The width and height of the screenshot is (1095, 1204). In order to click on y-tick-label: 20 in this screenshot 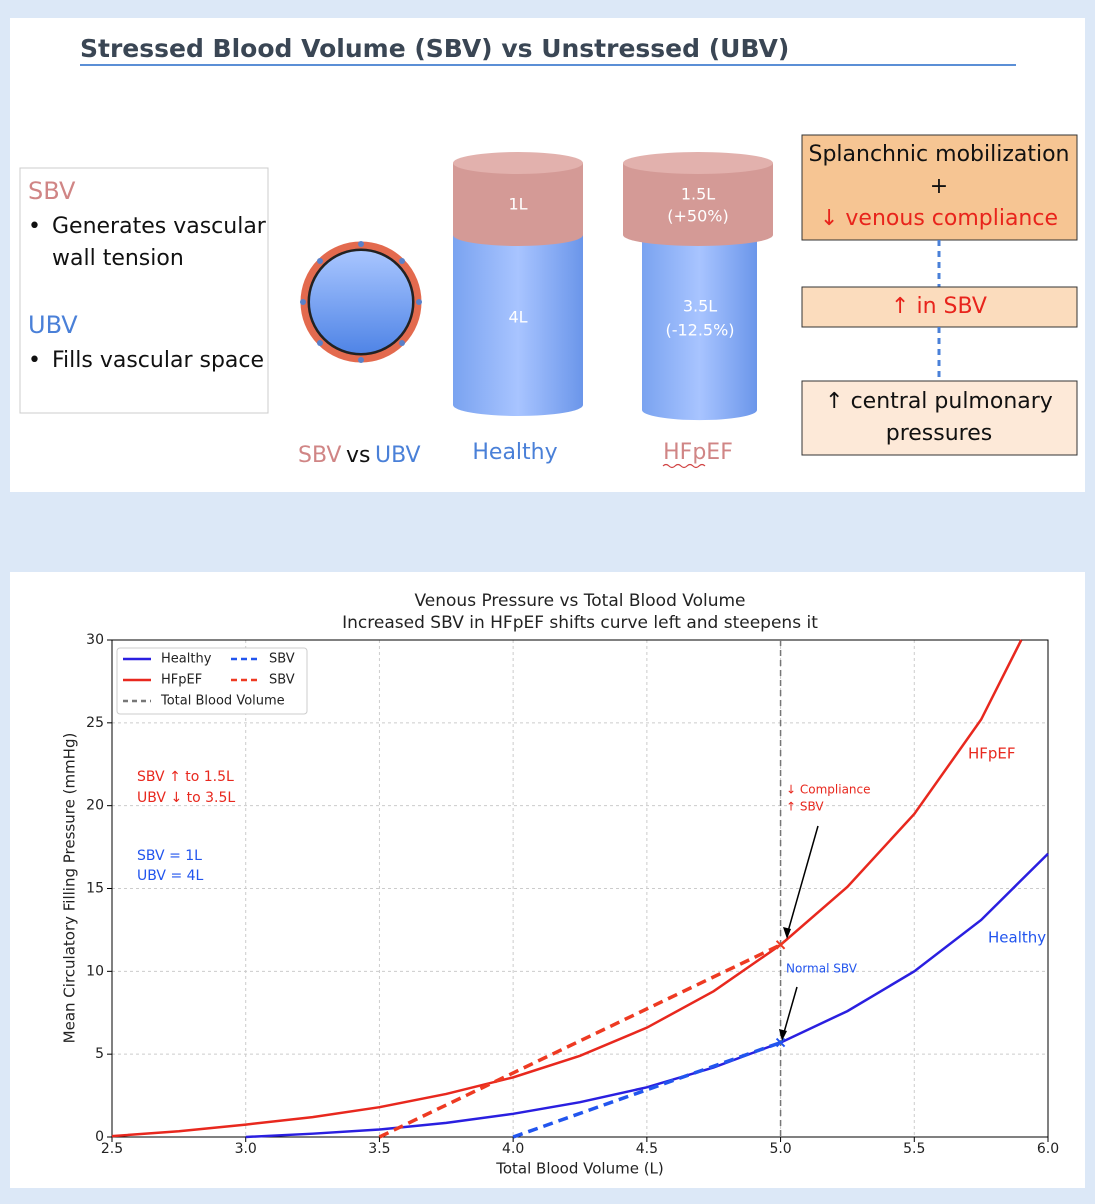, I will do `click(95, 806)`.